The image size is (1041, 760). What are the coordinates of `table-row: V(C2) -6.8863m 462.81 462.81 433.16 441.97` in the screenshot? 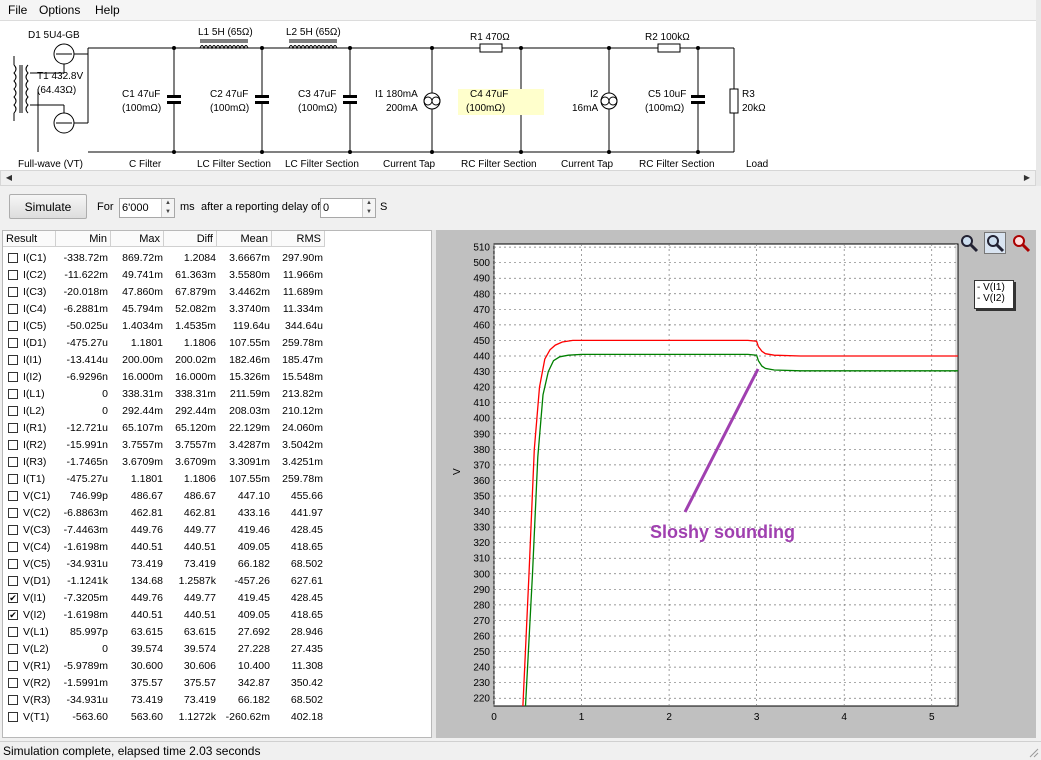 It's located at (217, 513).